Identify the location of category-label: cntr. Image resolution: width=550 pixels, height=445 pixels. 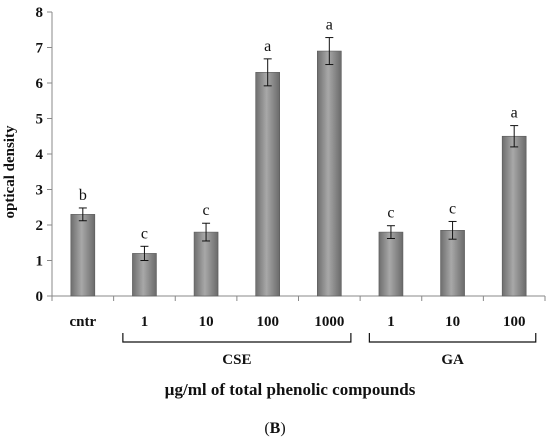
(82, 322).